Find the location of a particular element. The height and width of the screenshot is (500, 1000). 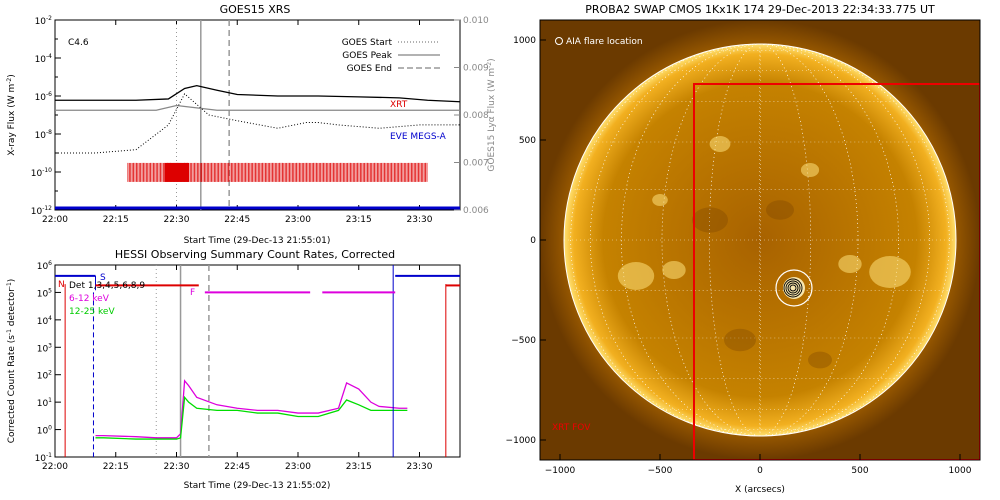

goes-ytick-right-label: 0.010 is located at coordinates (476, 21).